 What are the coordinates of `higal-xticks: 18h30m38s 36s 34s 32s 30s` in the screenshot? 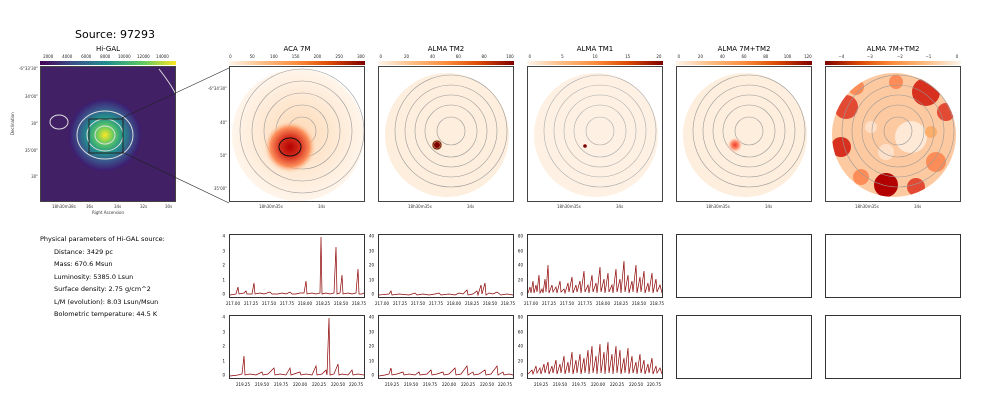 It's located at (108, 207).